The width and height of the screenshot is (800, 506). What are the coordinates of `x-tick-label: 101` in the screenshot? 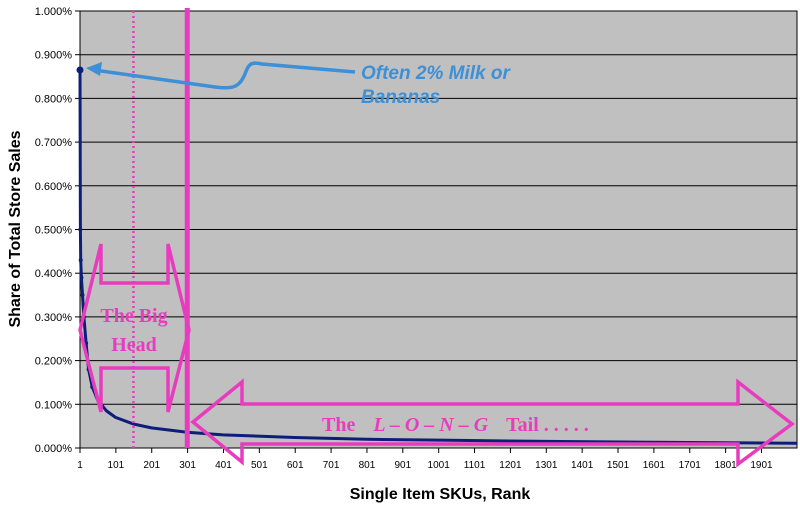 It's located at (116, 465).